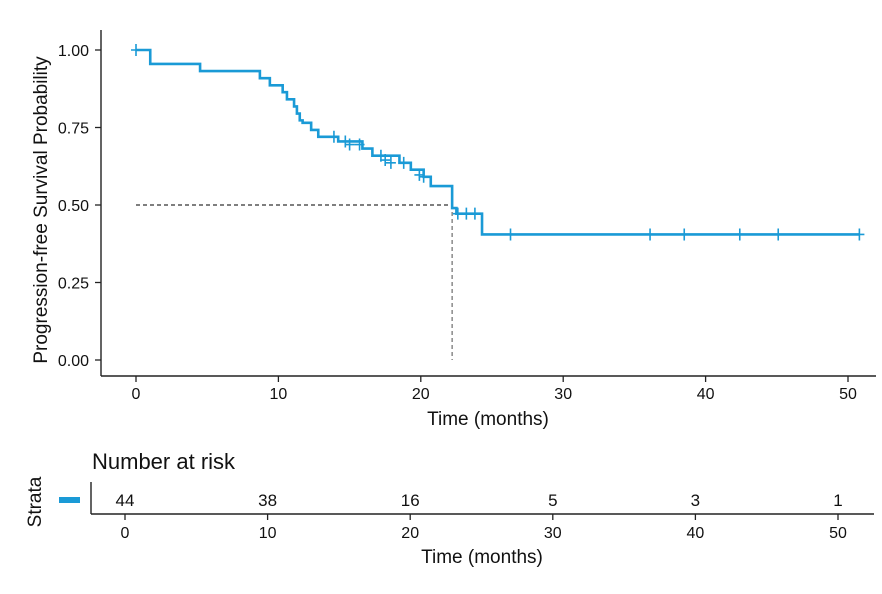 This screenshot has height=594, width=882. I want to click on risk-x-tick-label: 10, so click(268, 533).